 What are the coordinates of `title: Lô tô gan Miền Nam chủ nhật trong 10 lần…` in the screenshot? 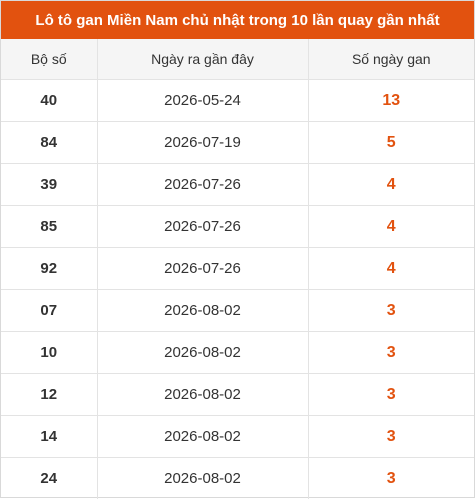 It's located at (237, 20).